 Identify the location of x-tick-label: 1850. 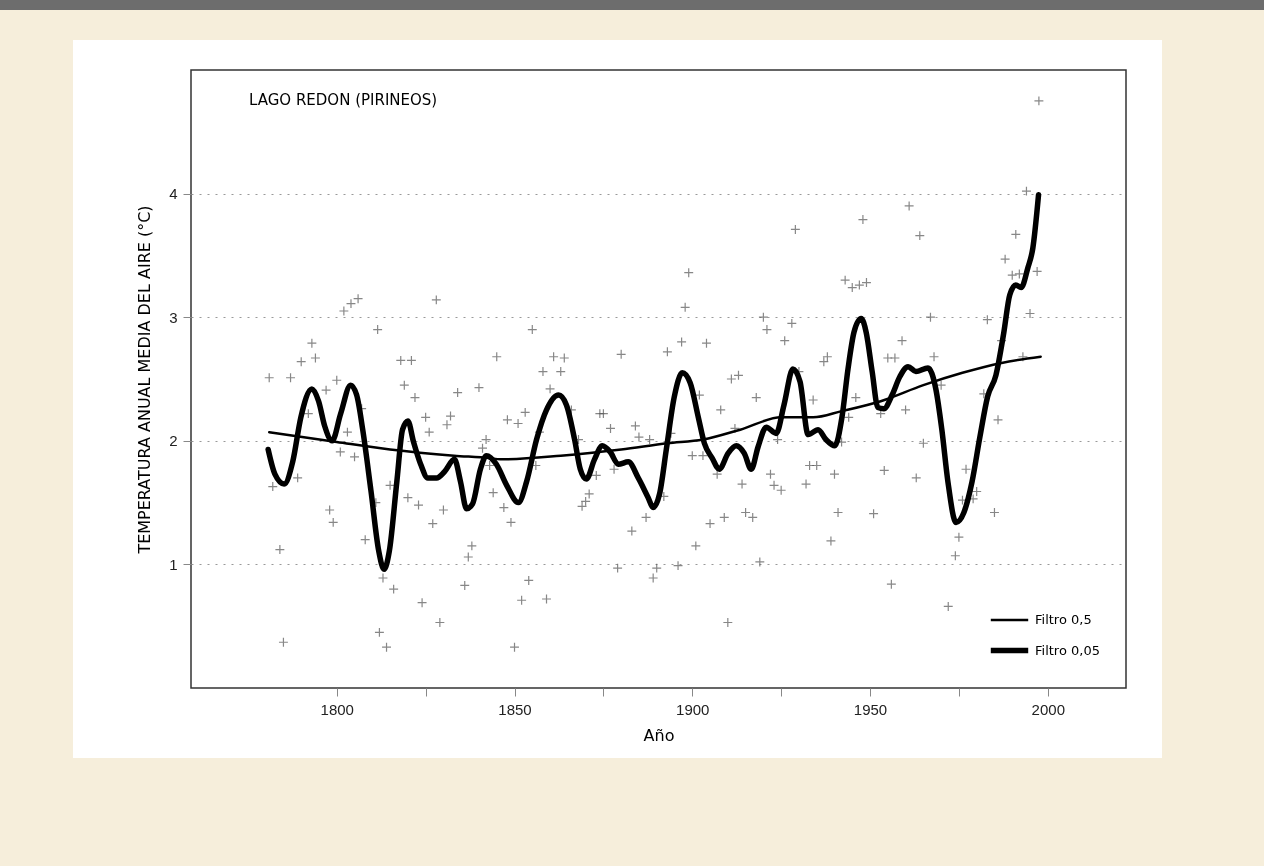
(515, 709).